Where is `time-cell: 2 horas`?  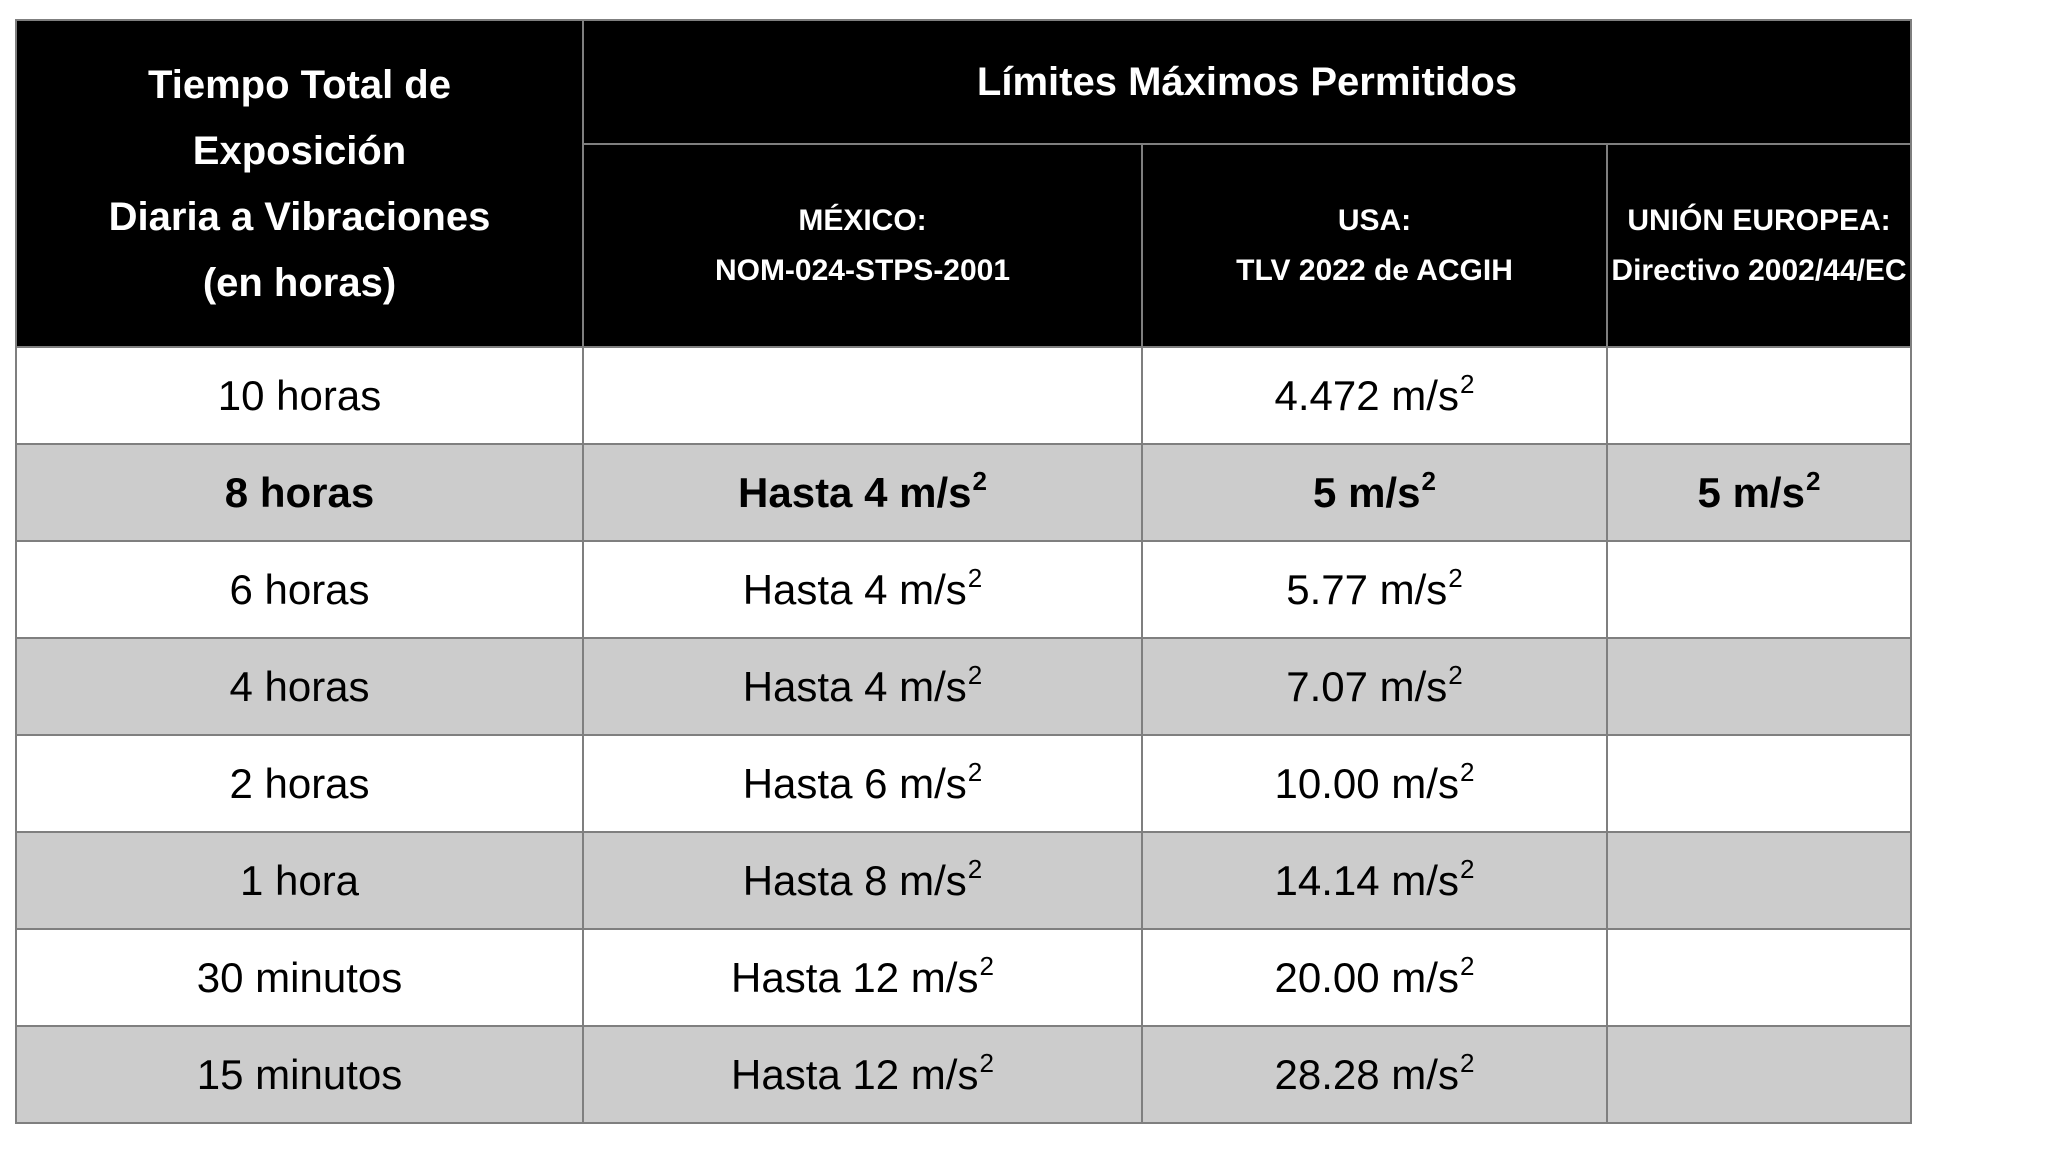 time-cell: 2 horas is located at coordinates (299, 783).